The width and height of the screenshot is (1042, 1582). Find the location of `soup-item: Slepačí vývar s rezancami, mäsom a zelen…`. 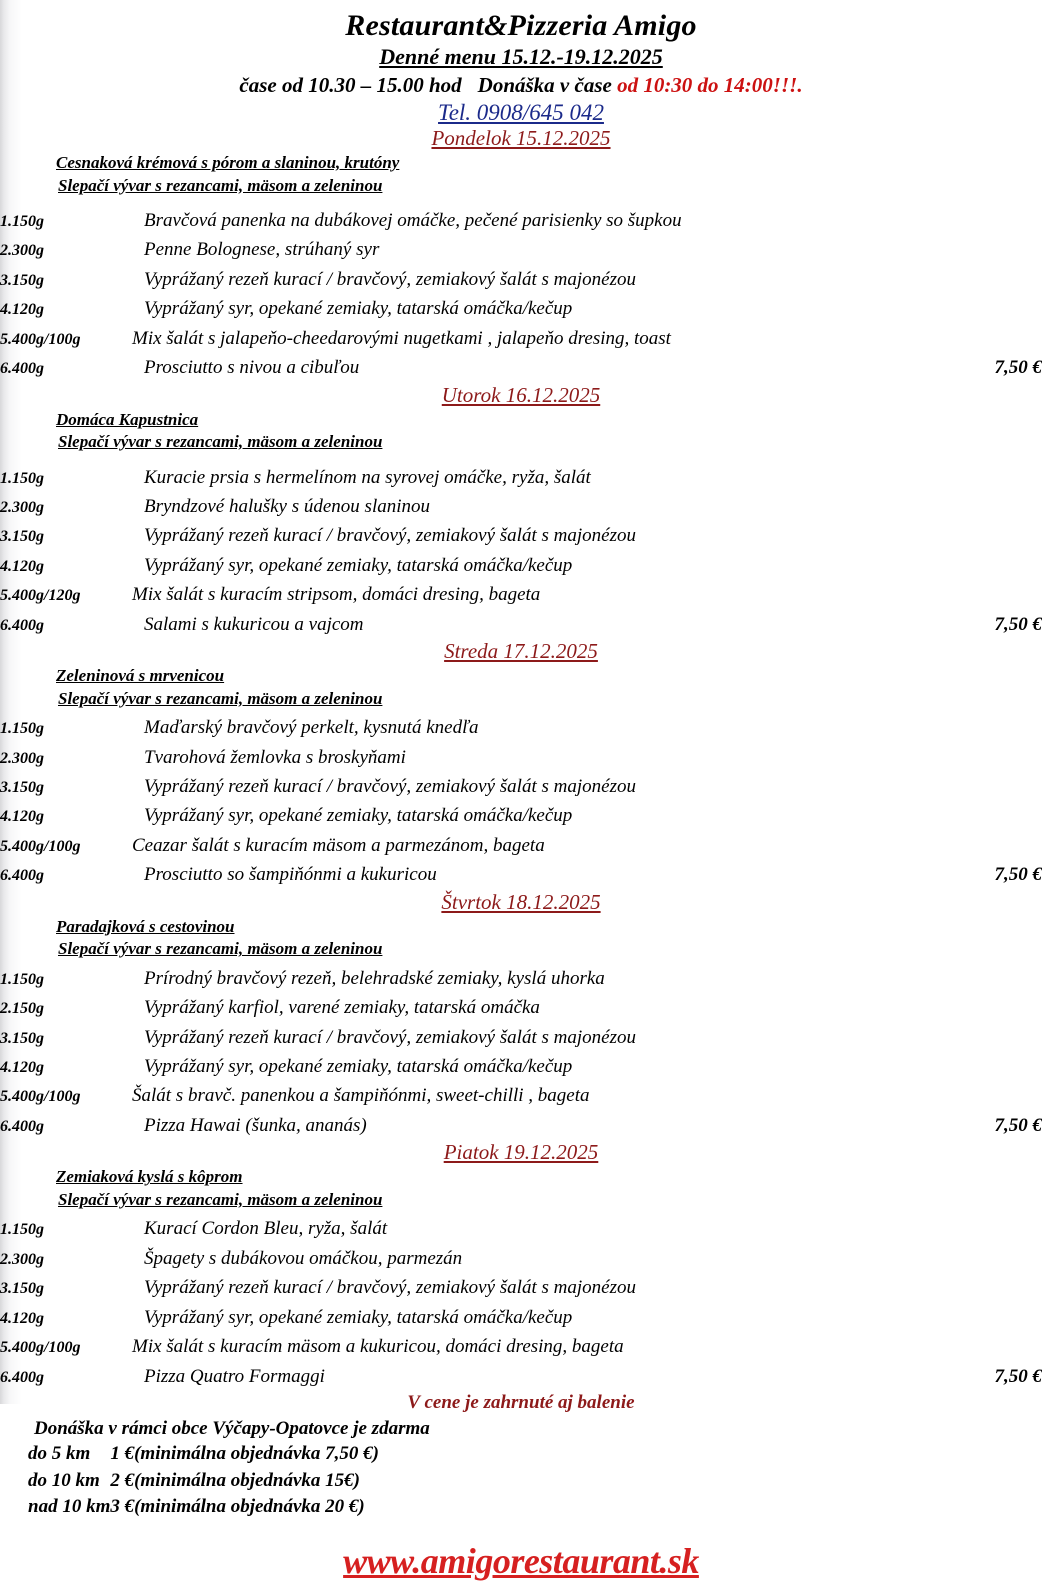

soup-item: Slepačí vývar s rezancami, mäsom a zelen… is located at coordinates (220, 442).